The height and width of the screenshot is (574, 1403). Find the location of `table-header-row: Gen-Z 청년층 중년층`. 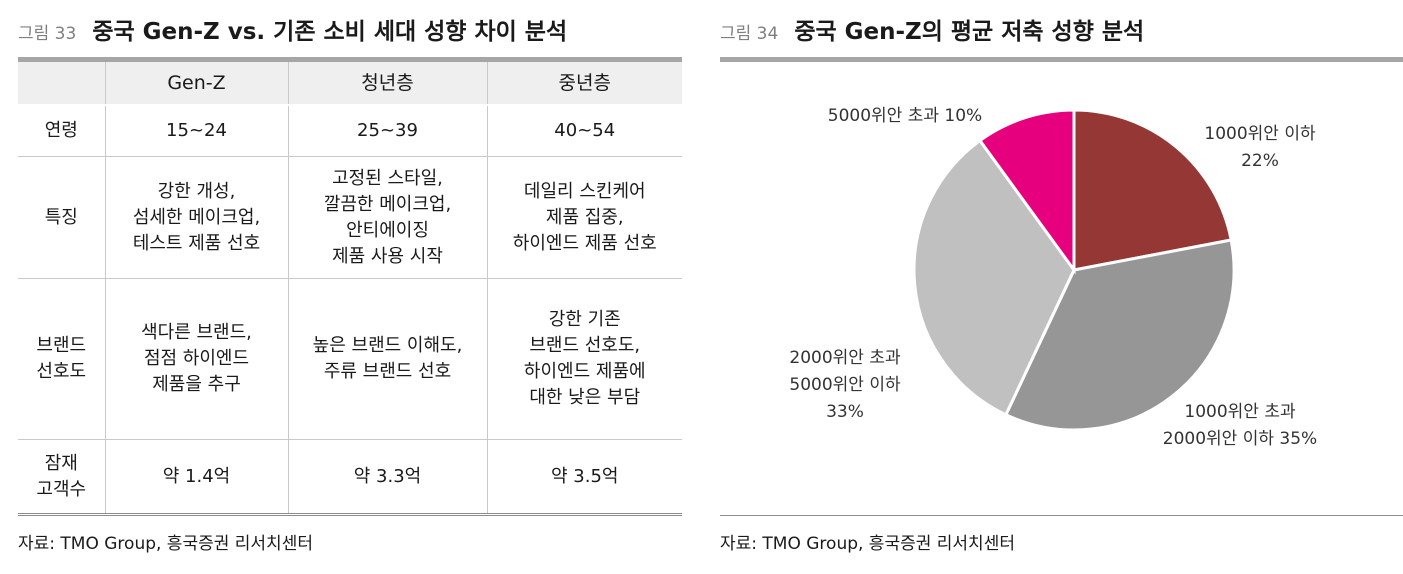

table-header-row: Gen-Z 청년층 중년층 is located at coordinates (350, 84).